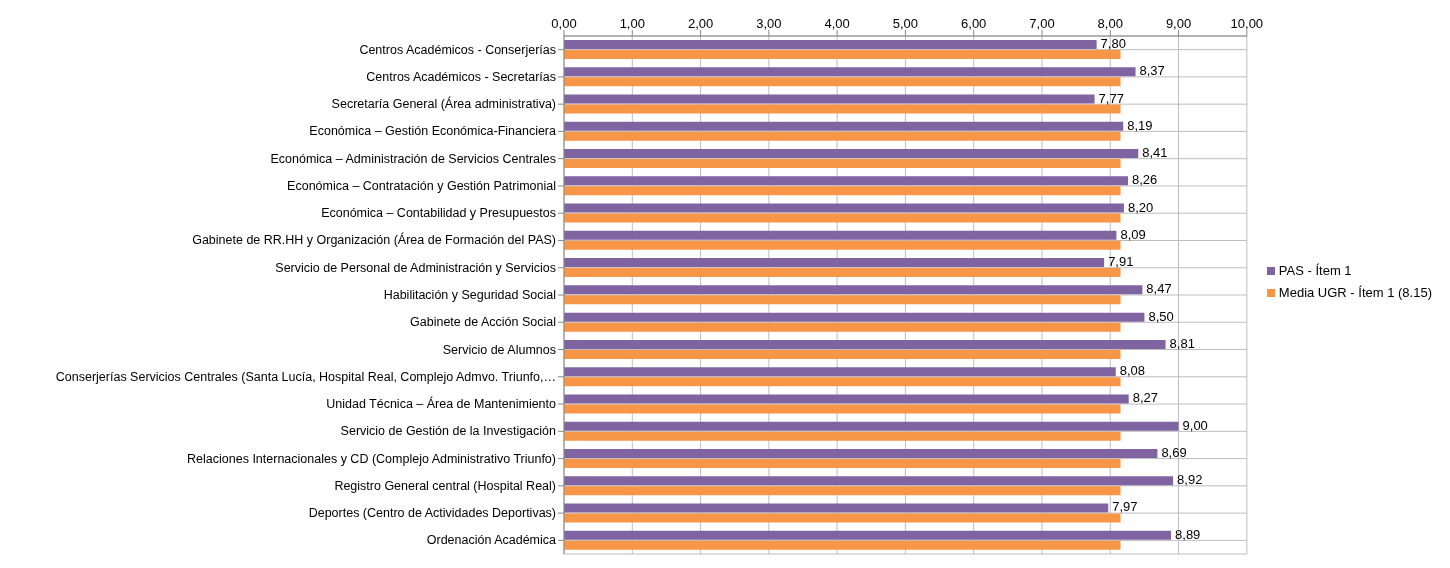 This screenshot has height=568, width=1450. Describe the element at coordinates (1145, 398) in the screenshot. I see `data-label: 8,27` at that location.